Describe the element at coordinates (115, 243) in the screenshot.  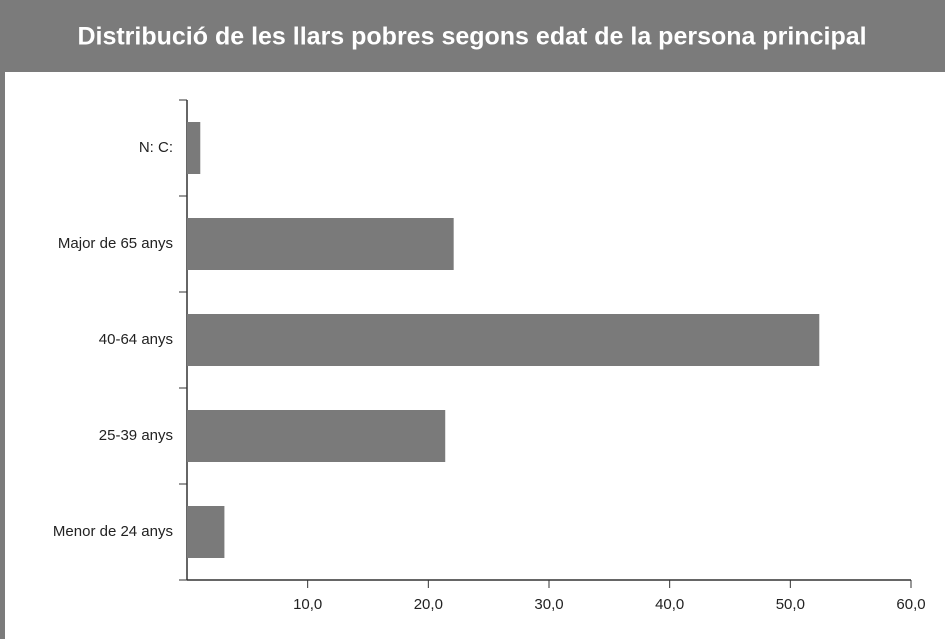
I see `y-tick-label: Major de 65 anys` at that location.